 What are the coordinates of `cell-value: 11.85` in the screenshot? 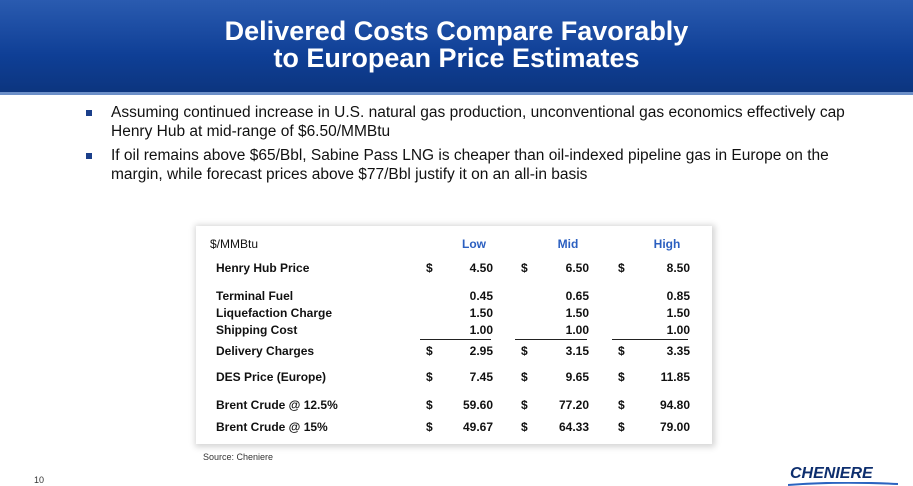 It's located at (675, 377).